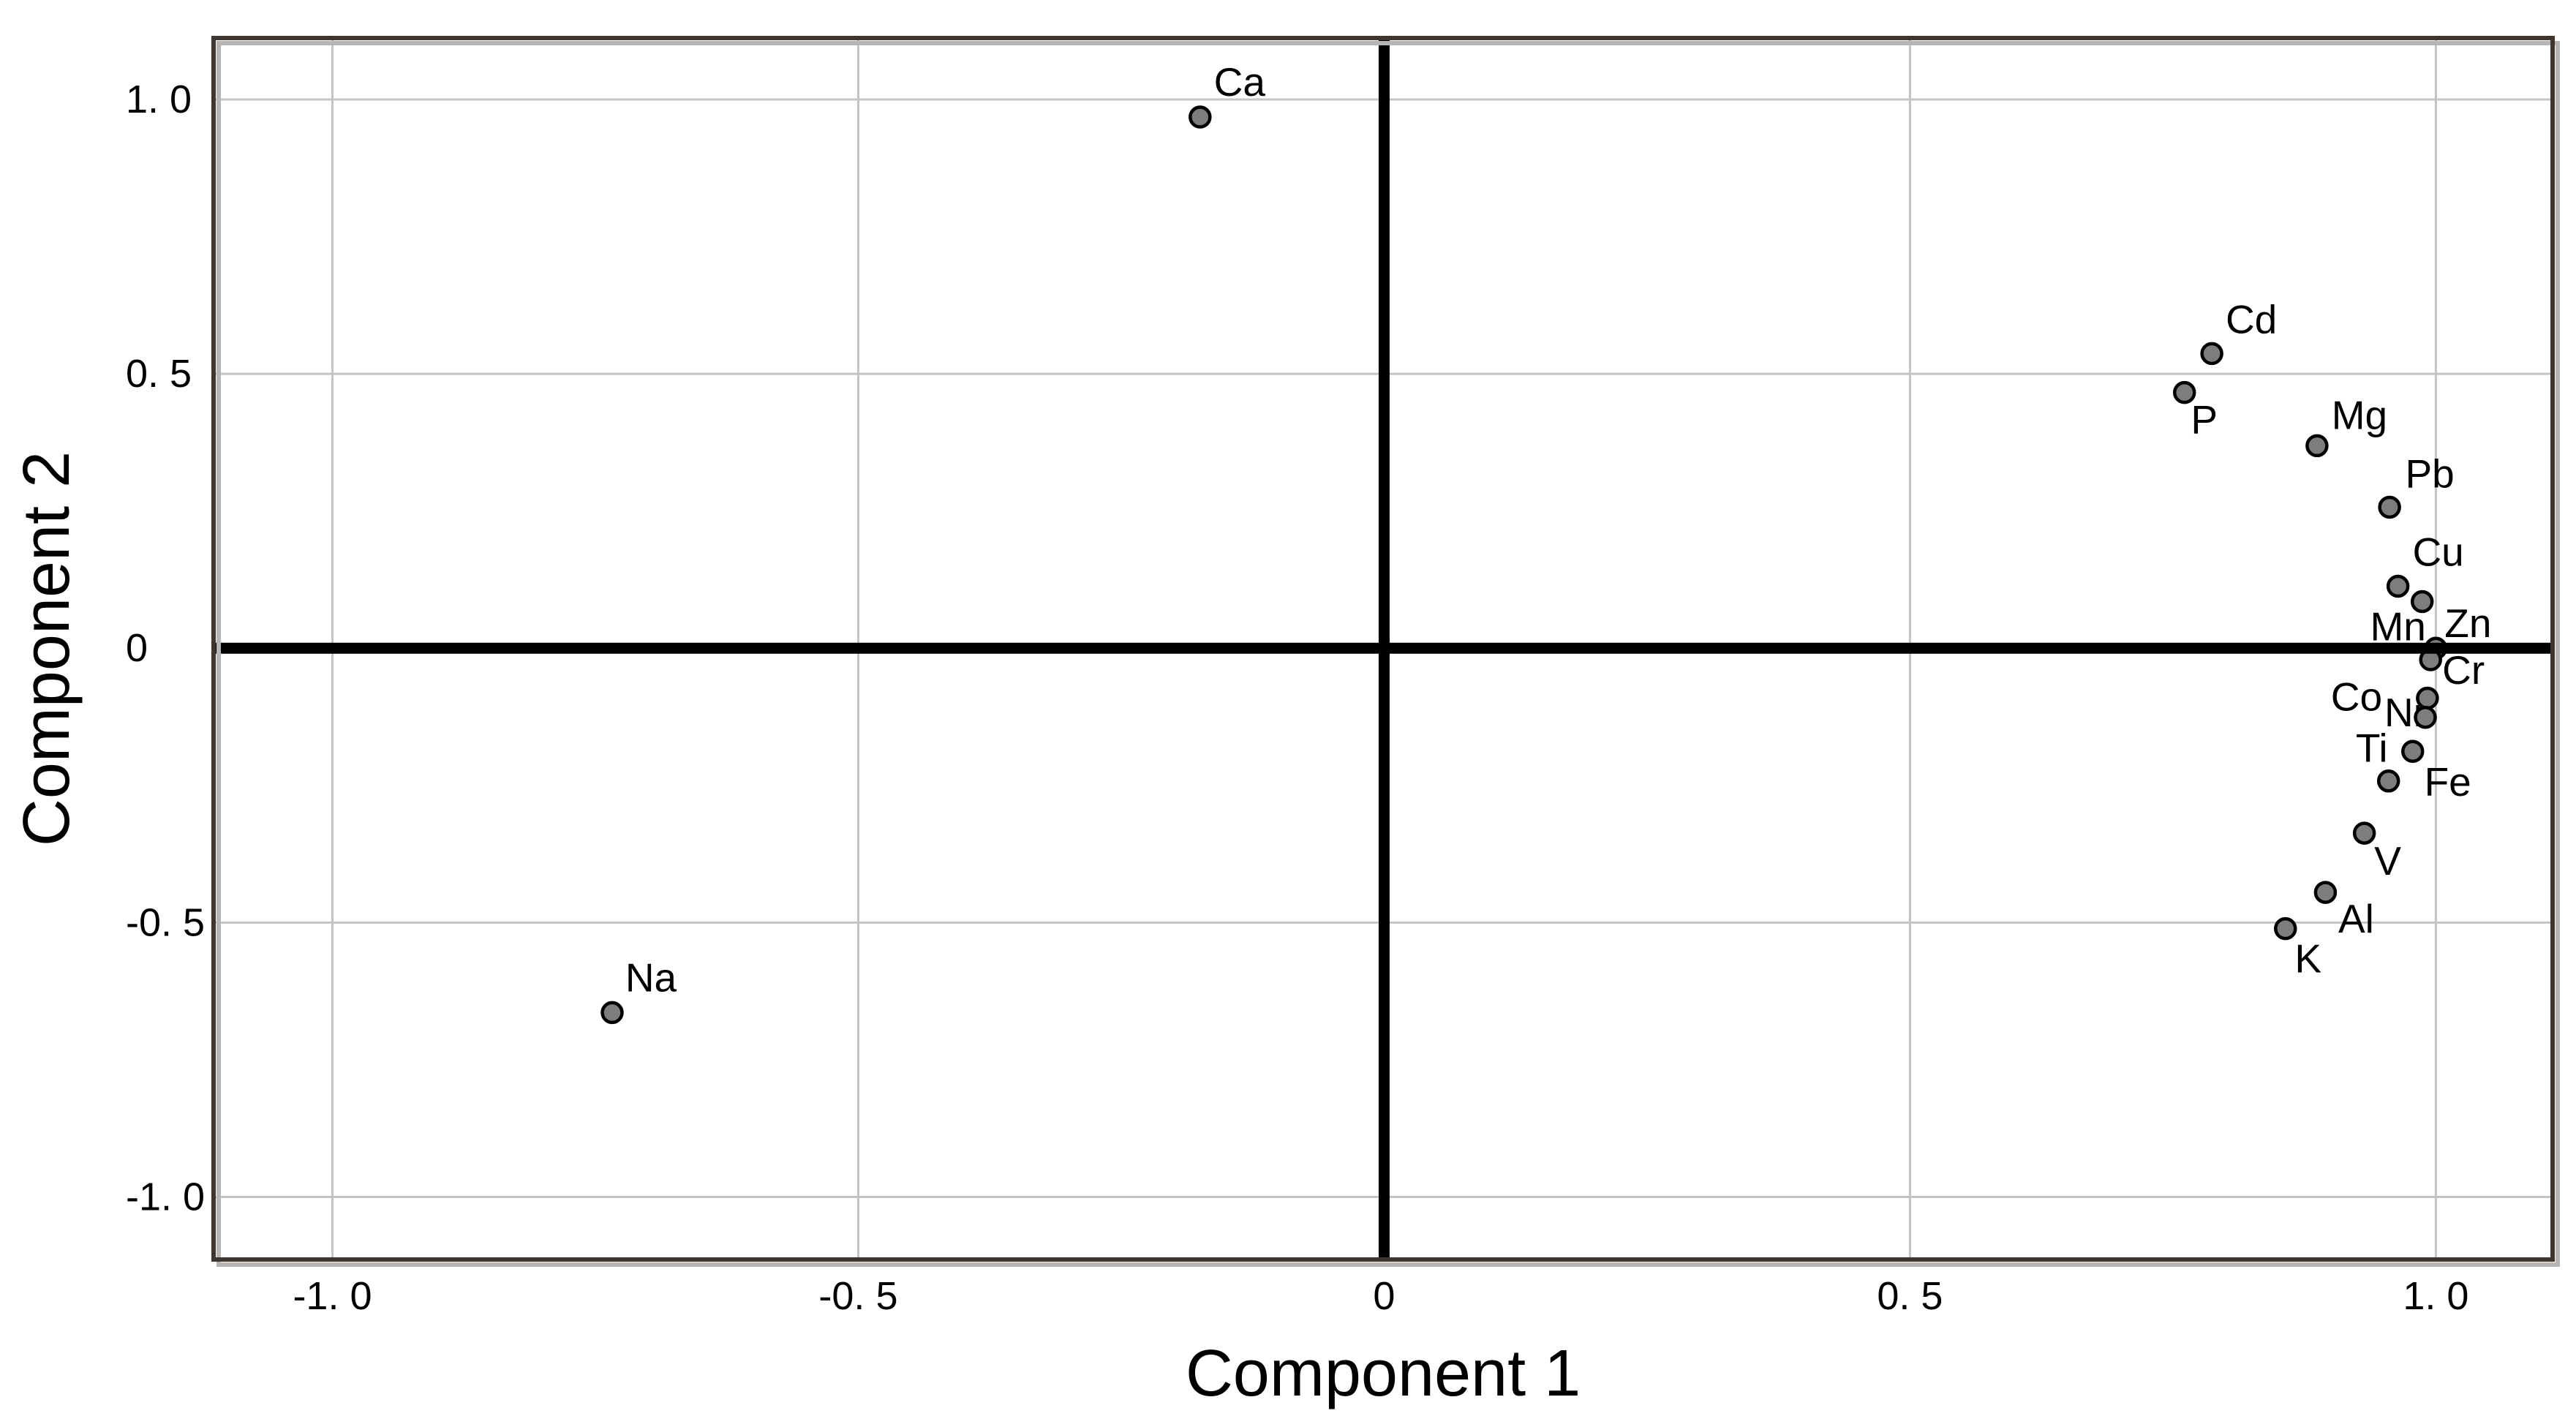 The width and height of the screenshot is (2576, 1427). Describe the element at coordinates (2425, 717) in the screenshot. I see `data-point-Ni` at that location.